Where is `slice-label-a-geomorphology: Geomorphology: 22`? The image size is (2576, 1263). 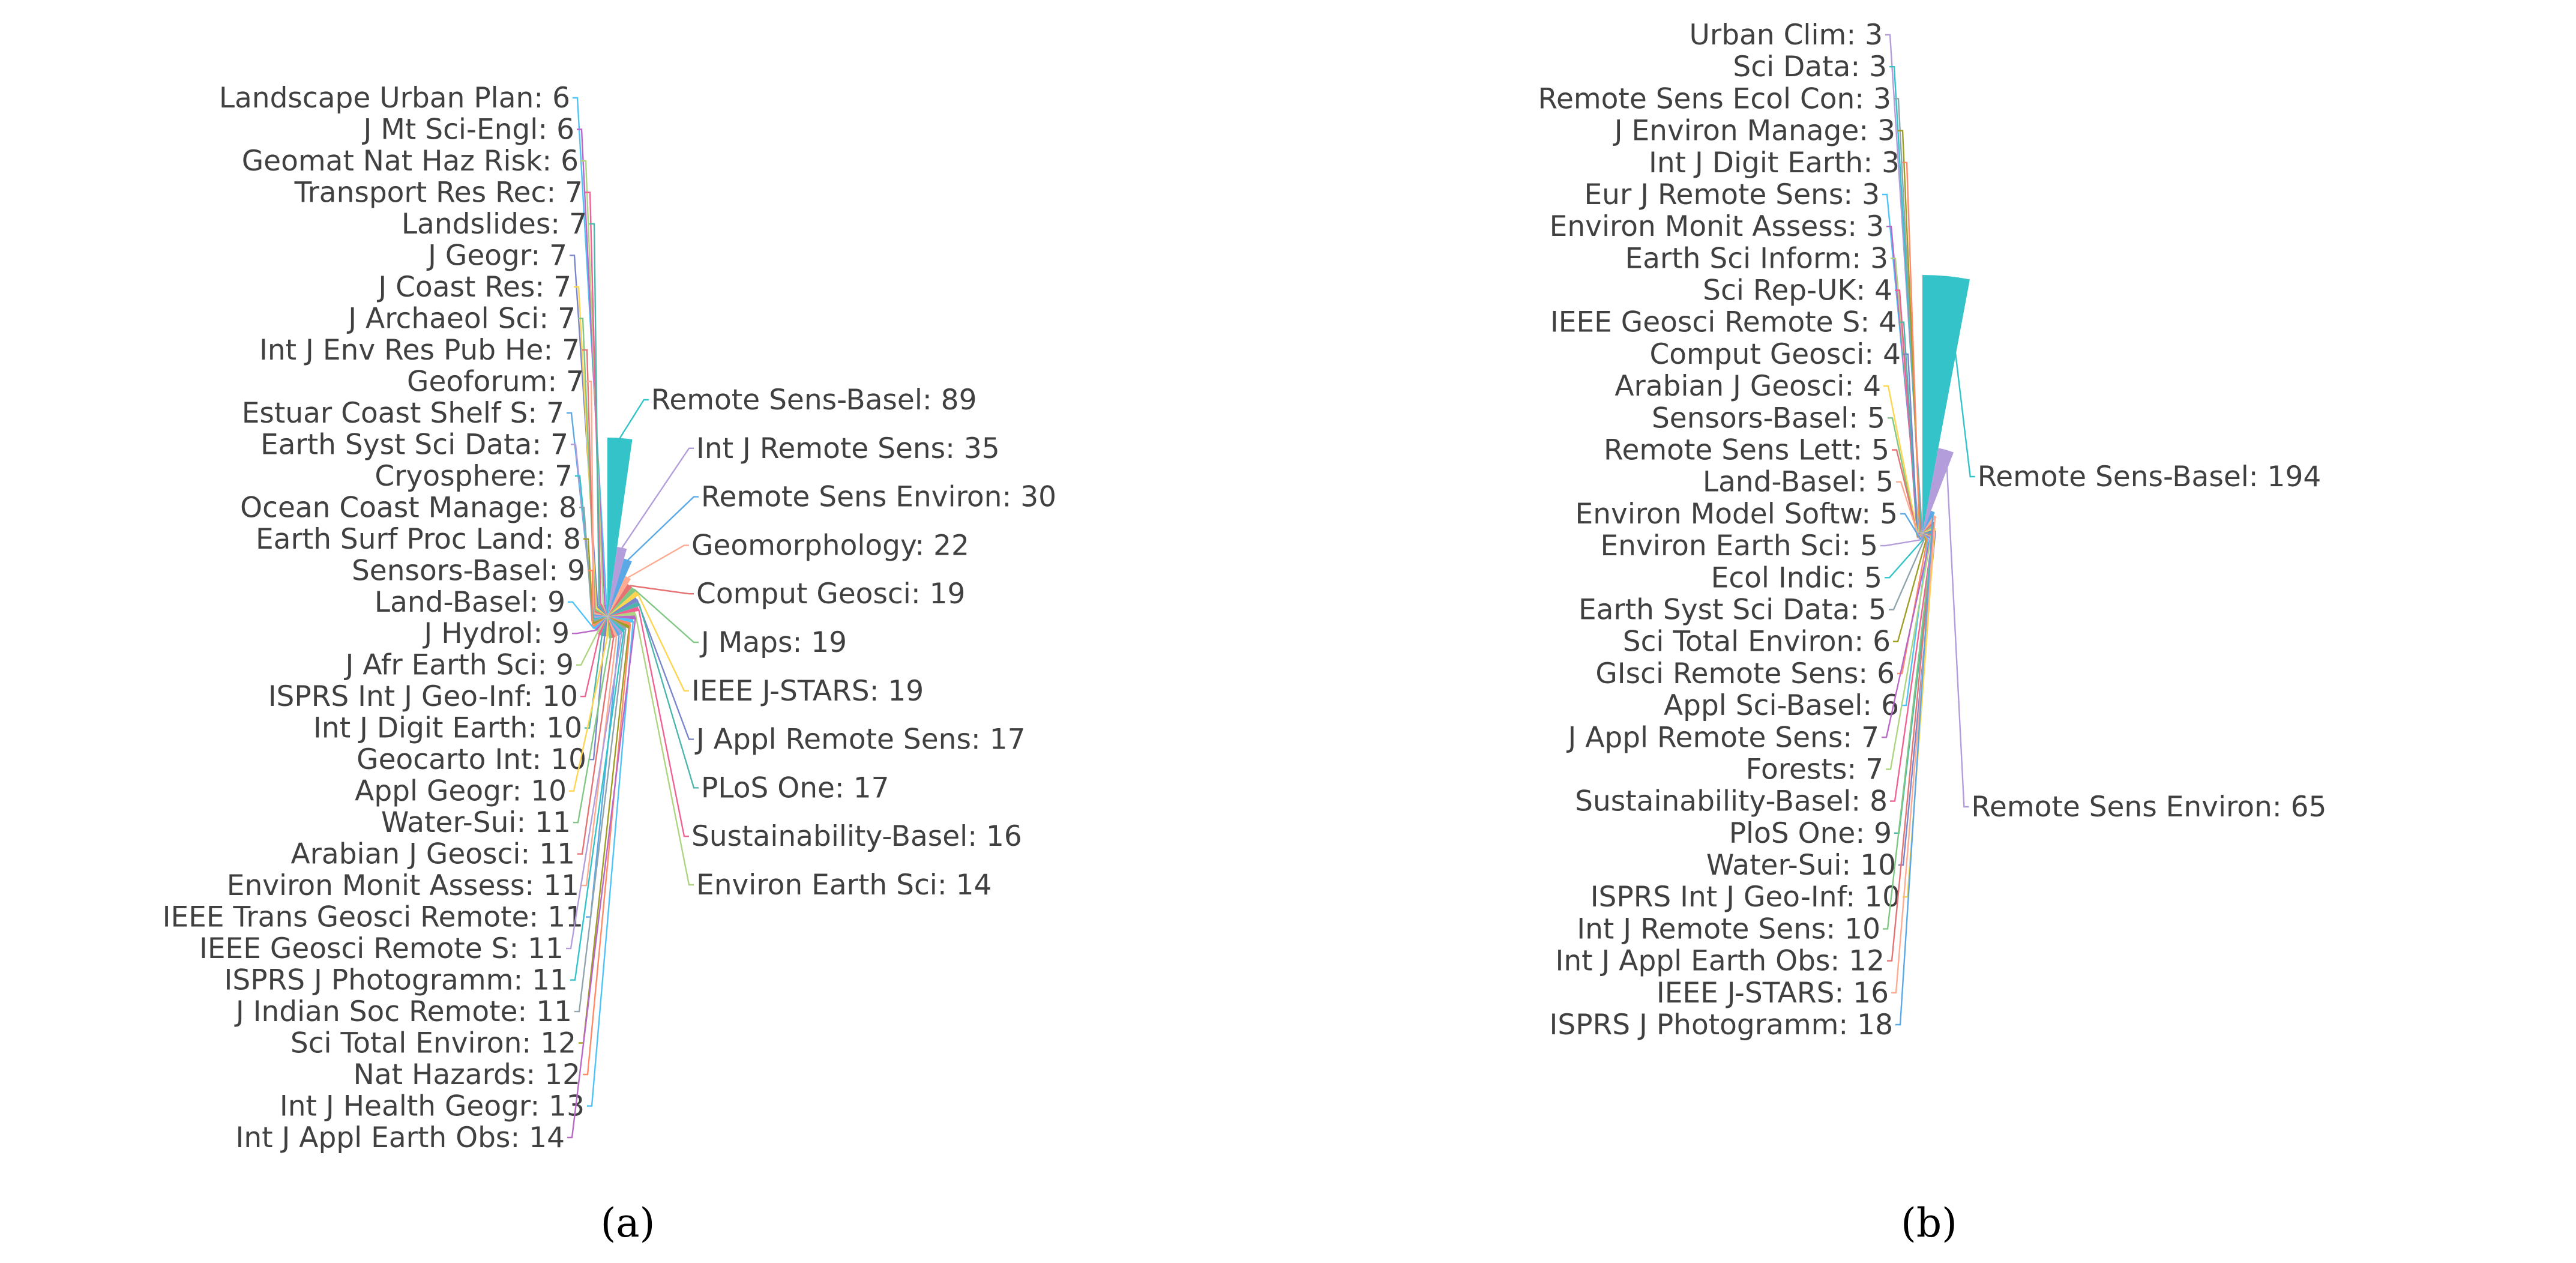
slice-label-a-geomorphology: Geomorphology: 22 is located at coordinates (830, 545).